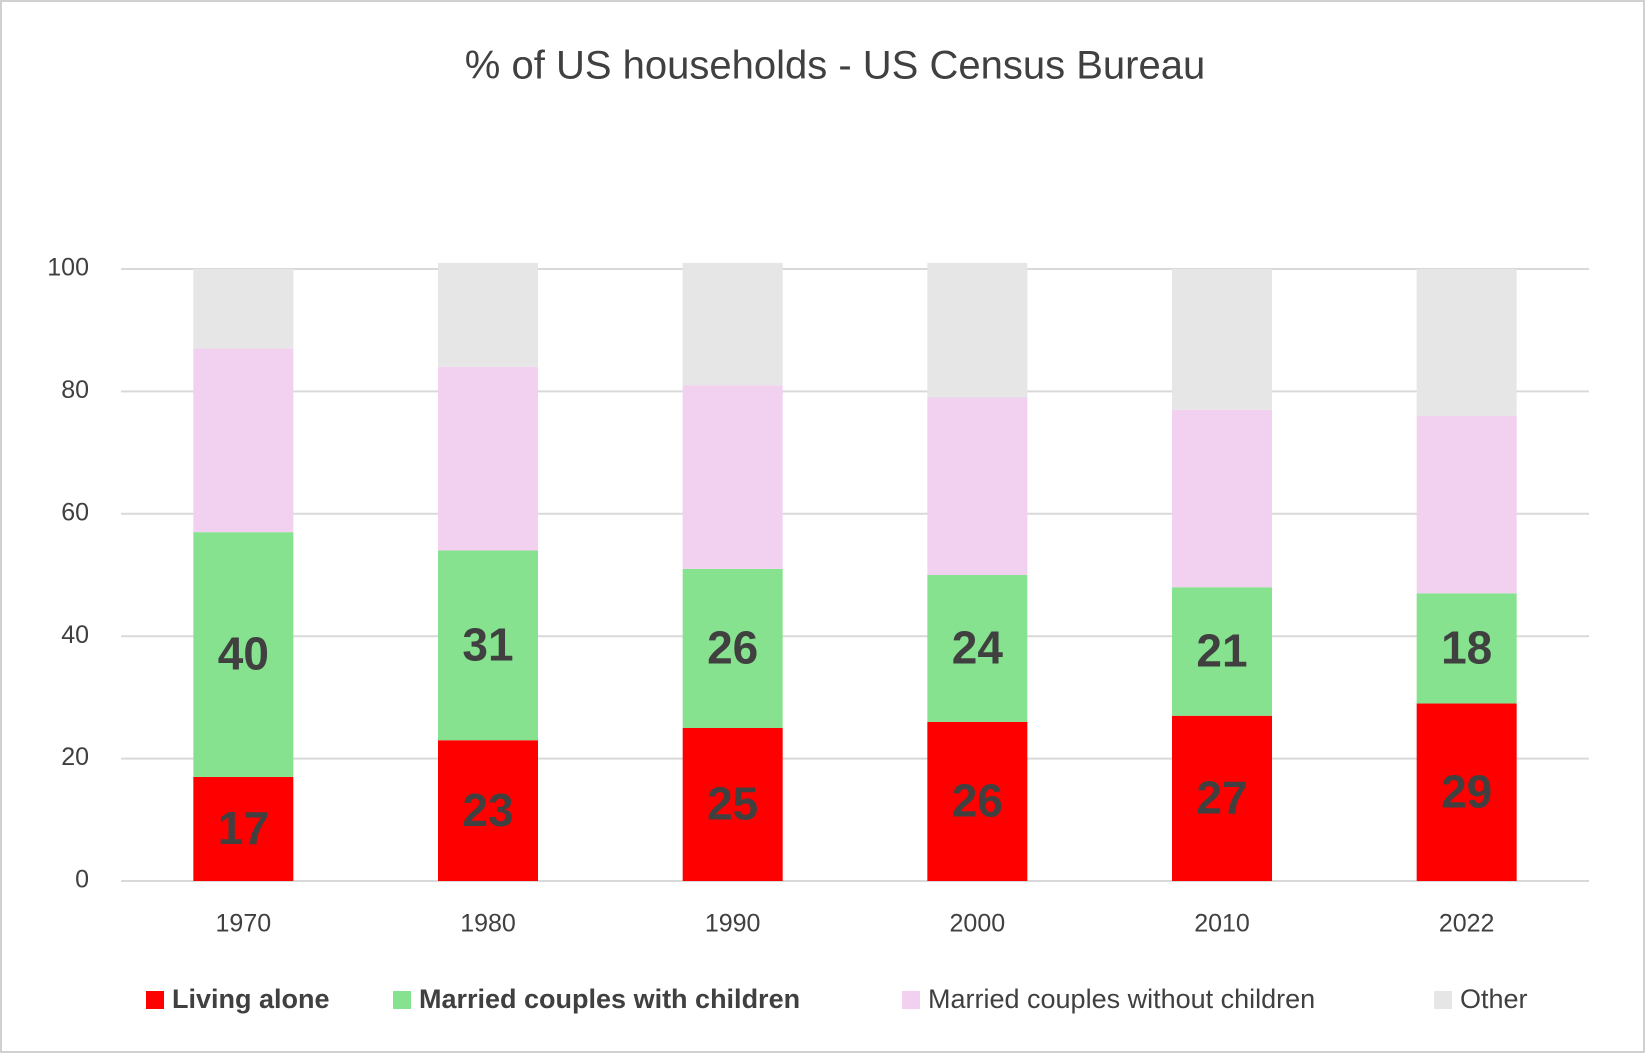  What do you see at coordinates (75, 390) in the screenshot?
I see `y-tick-label: 80` at bounding box center [75, 390].